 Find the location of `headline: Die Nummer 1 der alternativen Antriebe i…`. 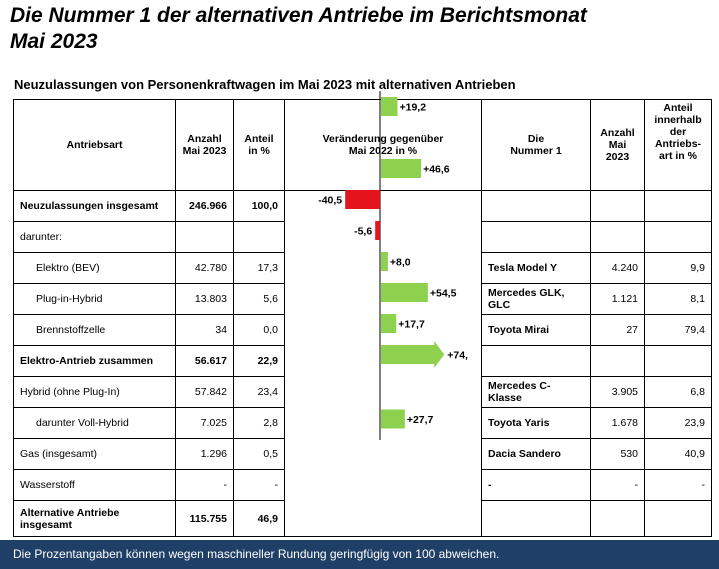

headline: Die Nummer 1 der alternativen Antriebe i… is located at coordinates (360, 29).